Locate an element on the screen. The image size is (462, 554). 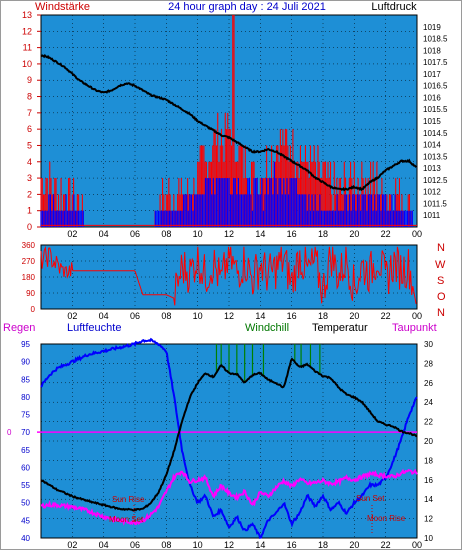
moon-rise-annotation: Moon Rise is located at coordinates (386, 518).